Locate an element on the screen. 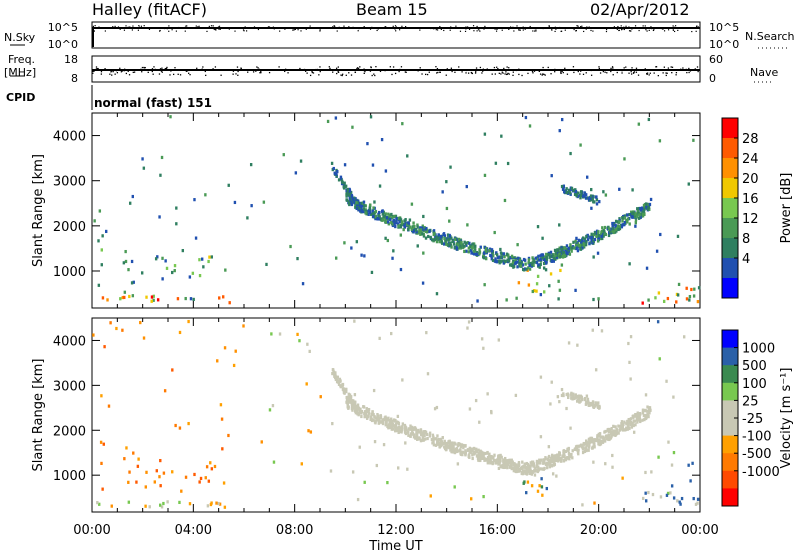 The width and height of the screenshot is (800, 554). cpid-label: CPID is located at coordinates (21, 97).